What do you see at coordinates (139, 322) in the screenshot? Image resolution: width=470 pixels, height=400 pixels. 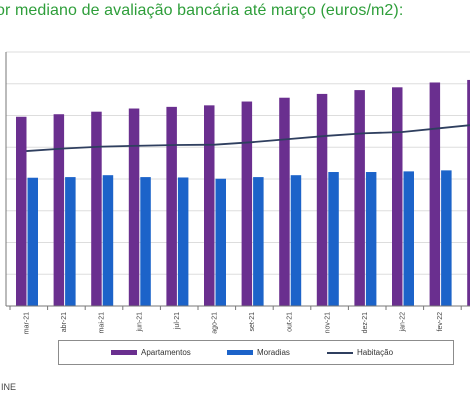 I see `x-tick-label: jun-21` at bounding box center [139, 322].